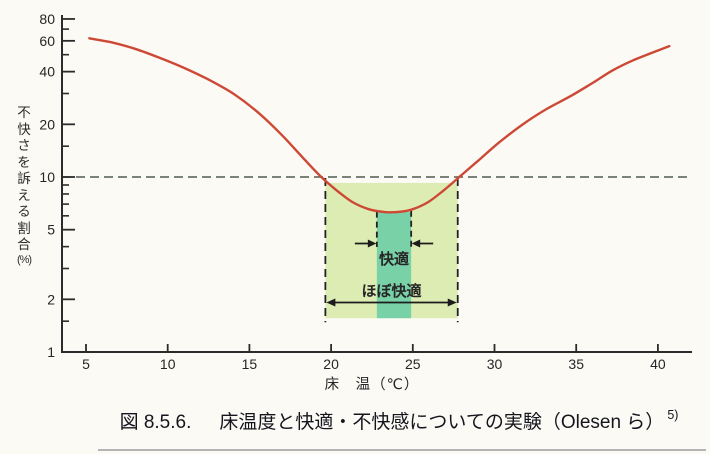 The height and width of the screenshot is (454, 710). I want to click on comfort-band, so click(394, 265).